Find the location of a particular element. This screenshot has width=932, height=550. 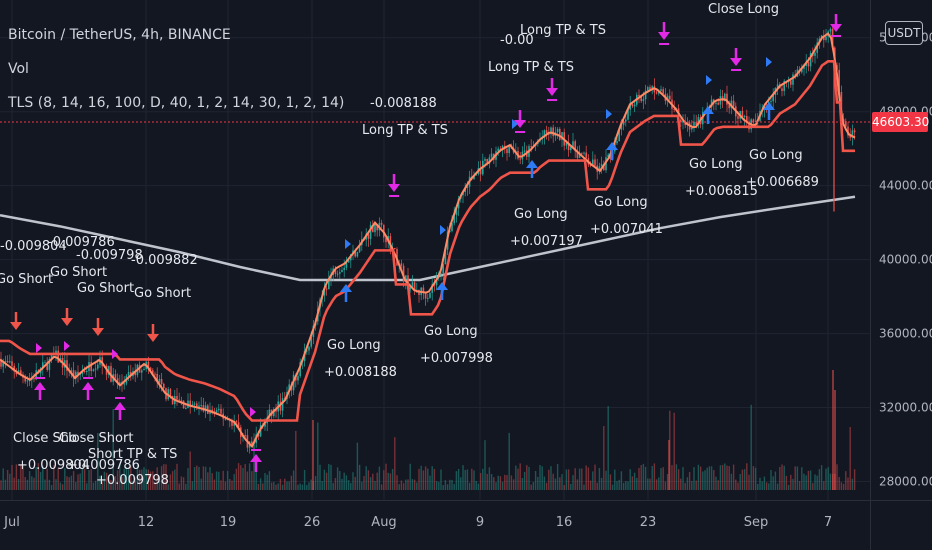

symbol-title: Bitcoin / TetherUS, 4h, BINANCE is located at coordinates (119, 35).